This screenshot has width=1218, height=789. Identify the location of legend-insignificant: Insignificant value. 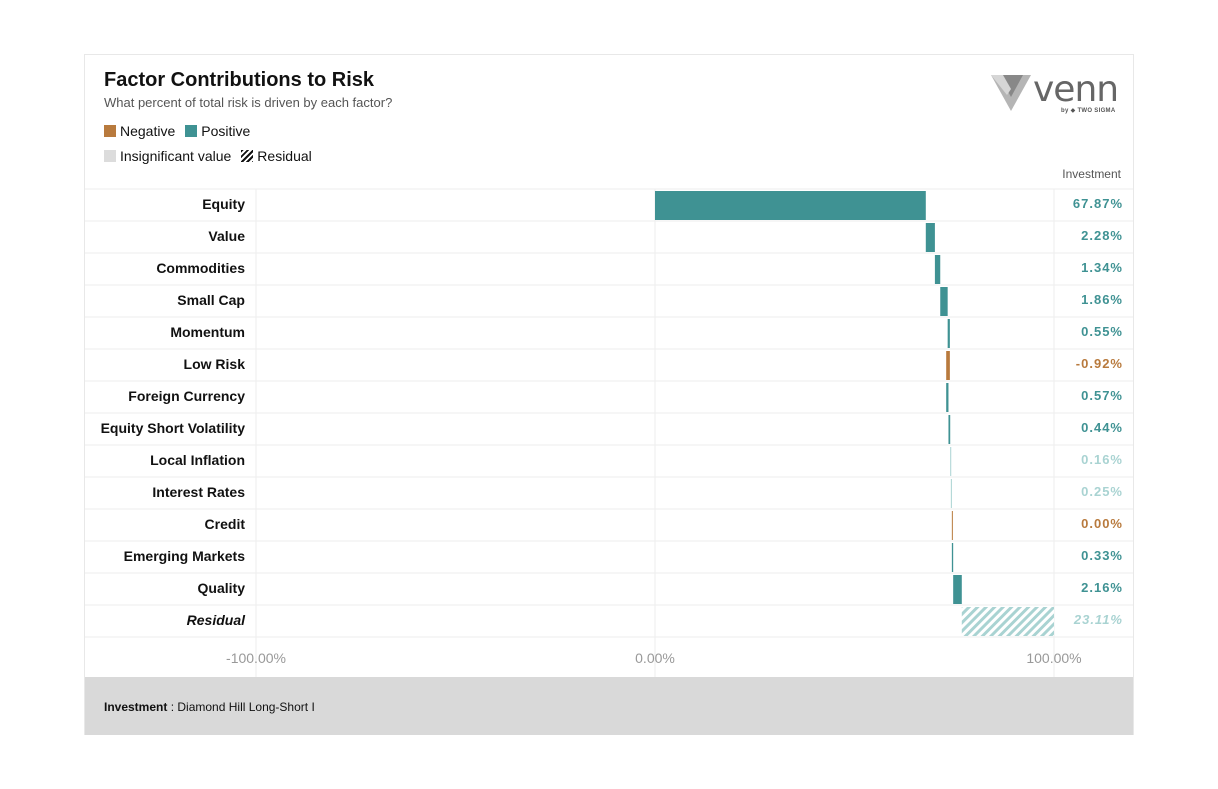
(167, 156).